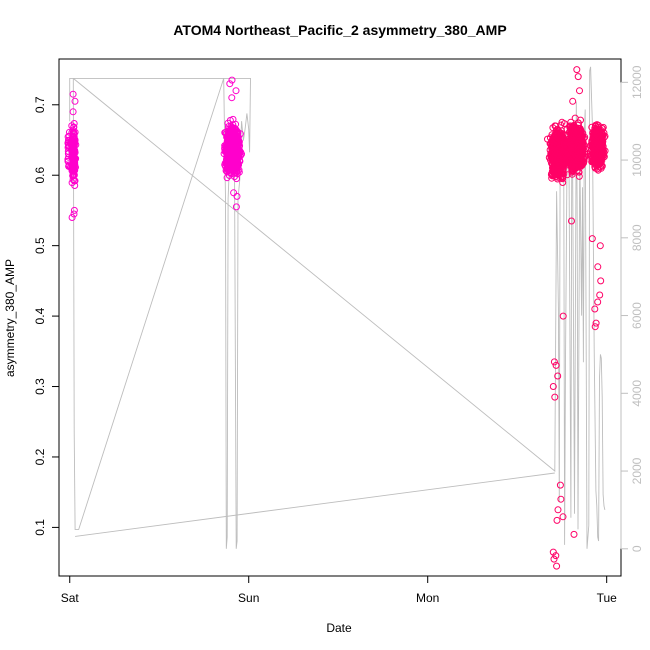  What do you see at coordinates (40, 315) in the screenshot?
I see `y-tick-label-left: 0.4` at bounding box center [40, 315].